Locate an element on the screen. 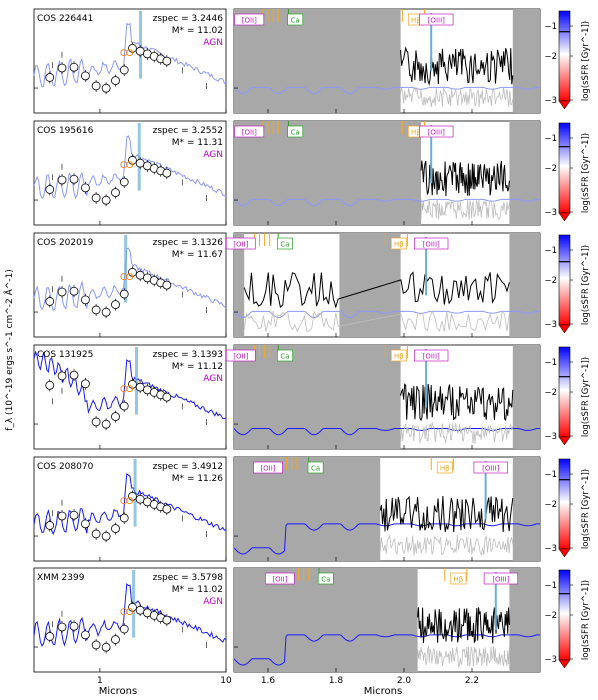  mass-label: M* = 11.02 is located at coordinates (197, 31).